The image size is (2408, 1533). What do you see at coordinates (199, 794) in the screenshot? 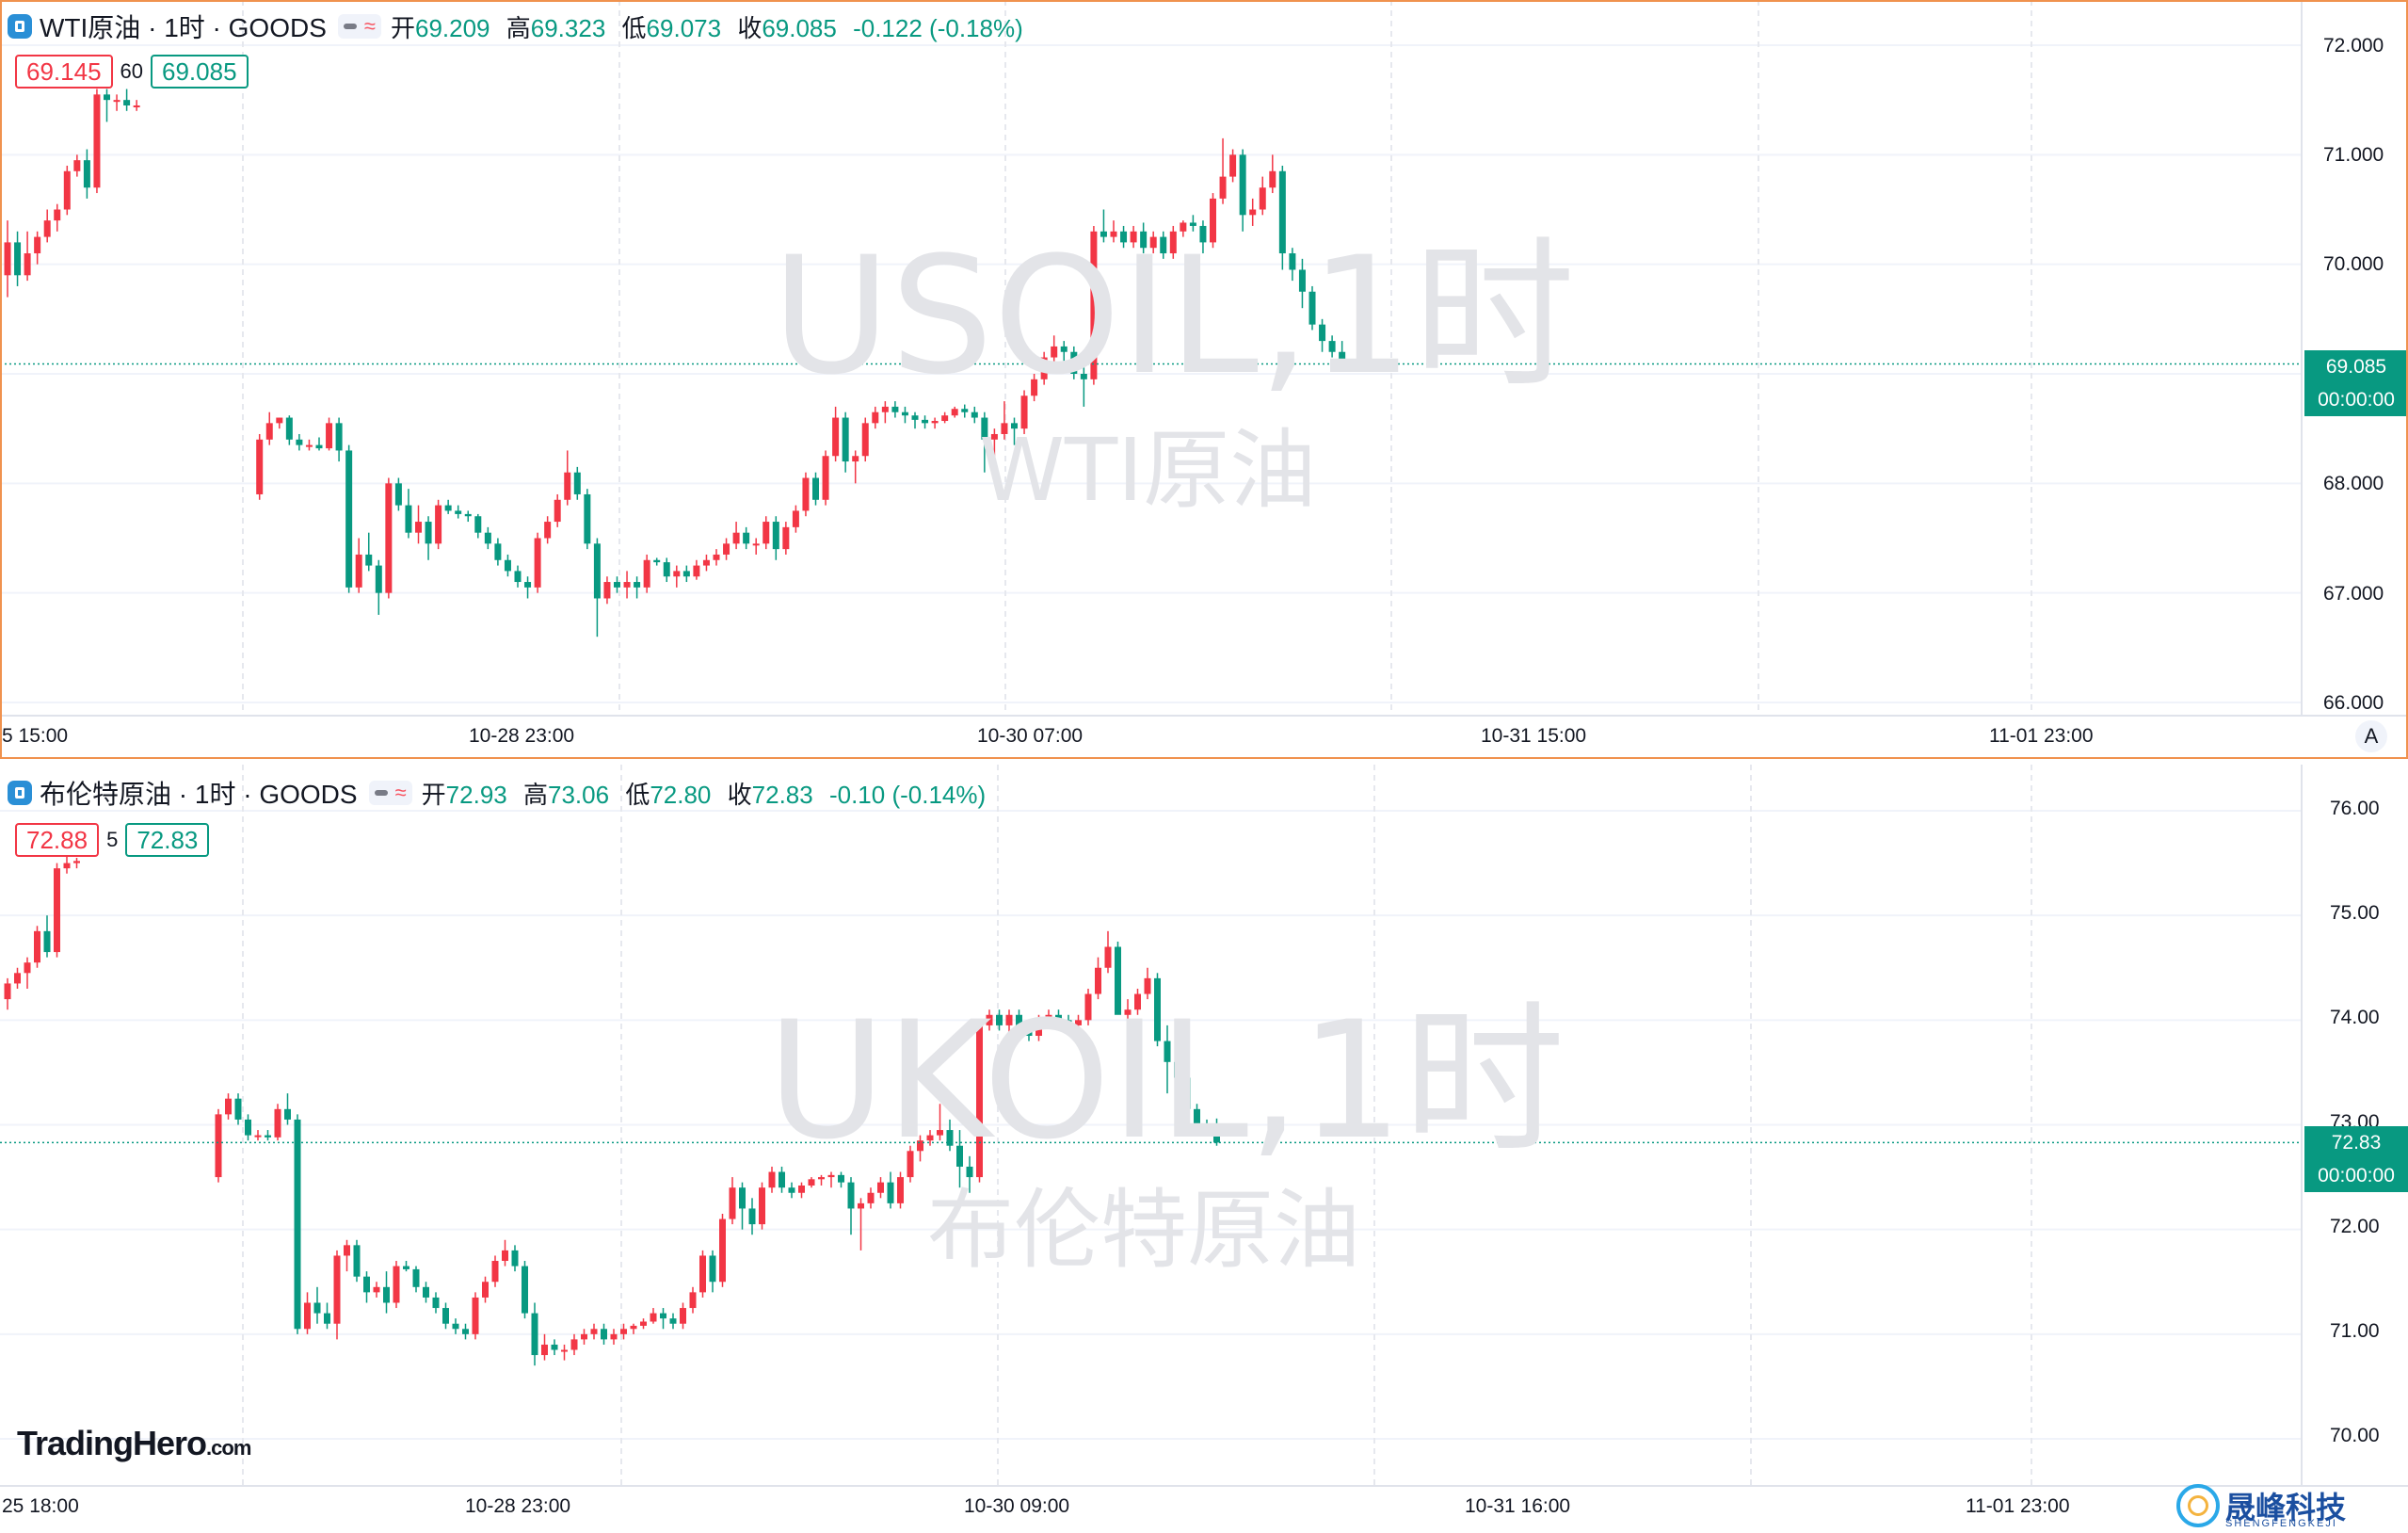
I see `symbol-title: 布伦特原油 · 1时 · GOODS` at bounding box center [199, 794].